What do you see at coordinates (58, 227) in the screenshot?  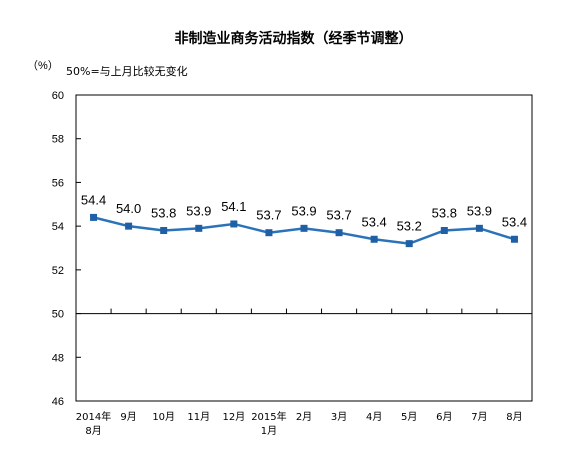 I see `y-tick-label: 54` at bounding box center [58, 227].